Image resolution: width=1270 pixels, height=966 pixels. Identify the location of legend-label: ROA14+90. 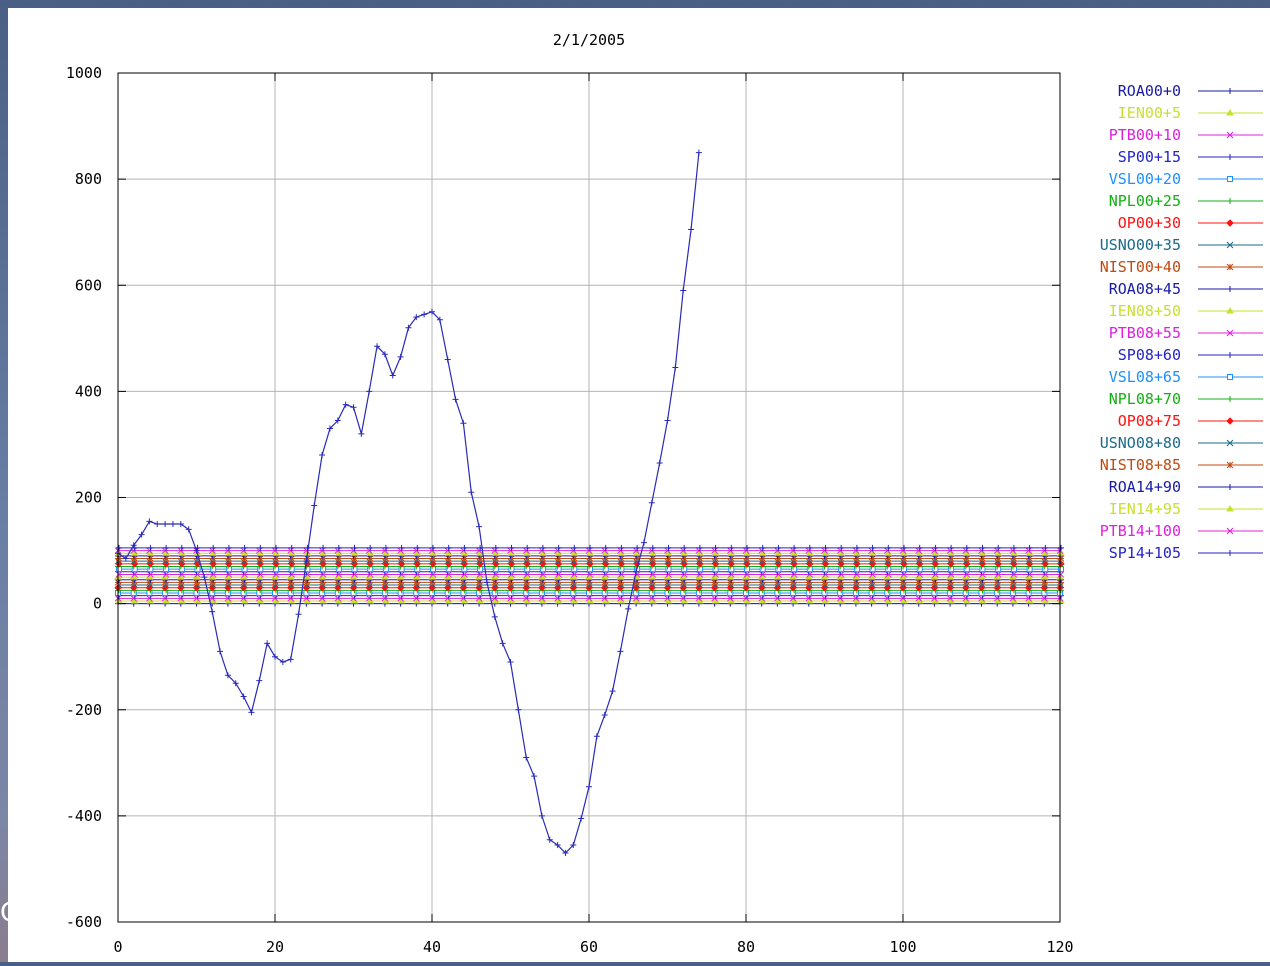
(1145, 487).